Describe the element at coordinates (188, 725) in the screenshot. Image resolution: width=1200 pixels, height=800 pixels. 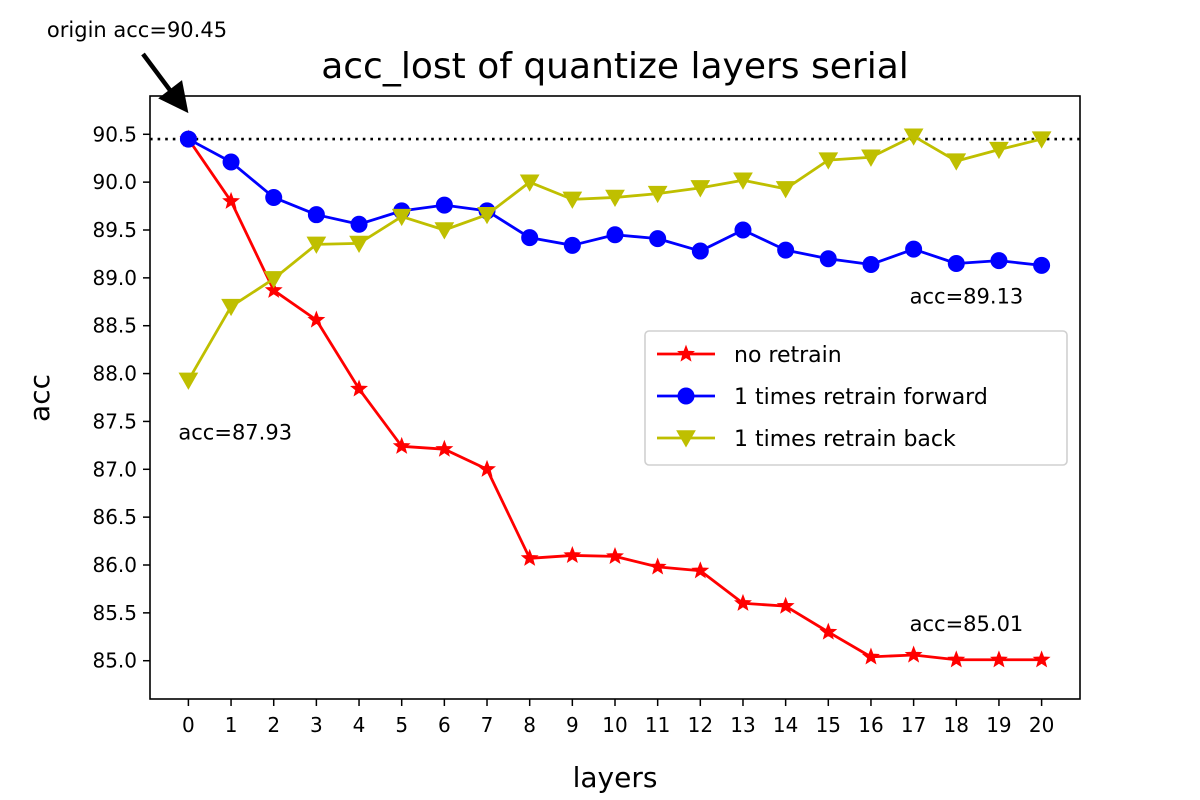
I see `x-tick-label: 0` at that location.